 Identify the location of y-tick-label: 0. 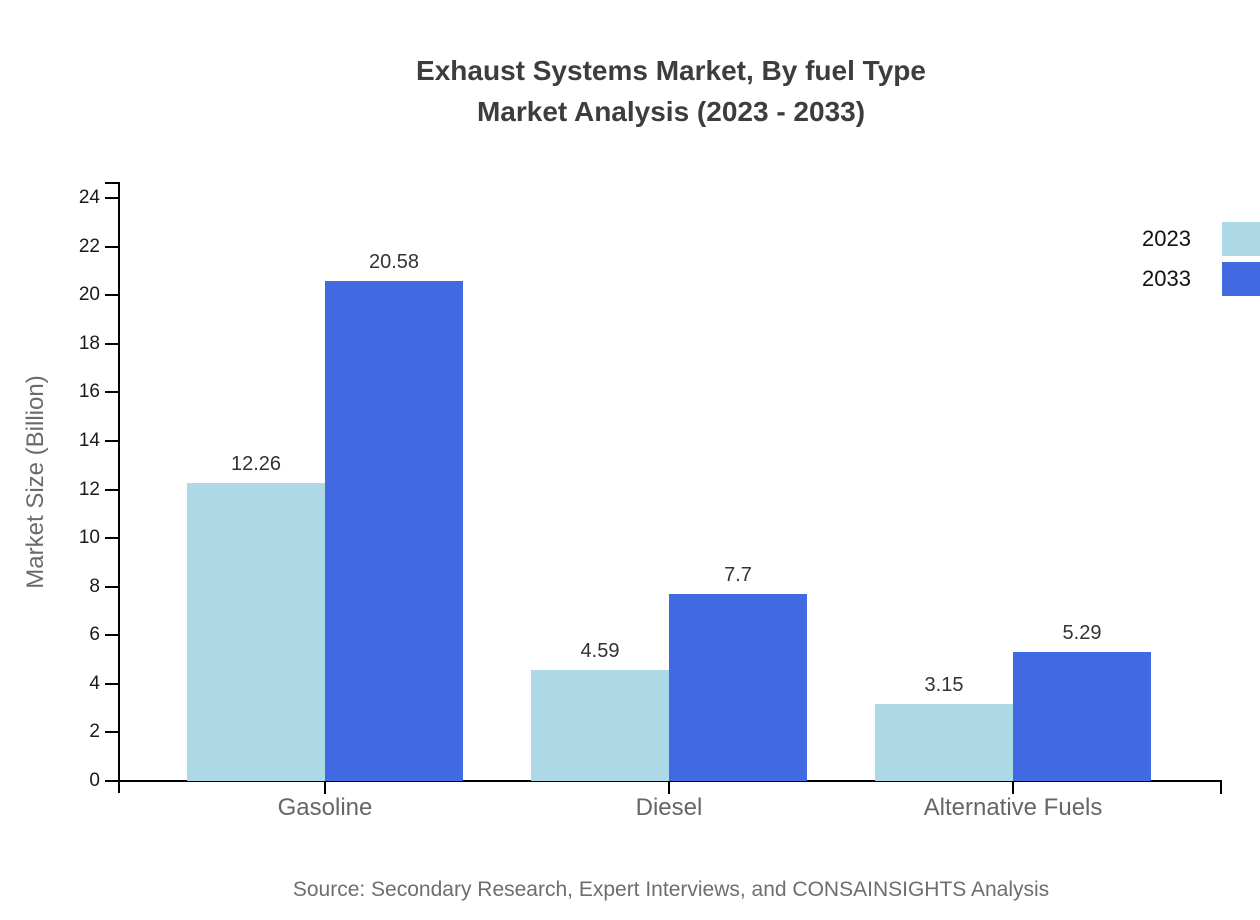
(94, 780).